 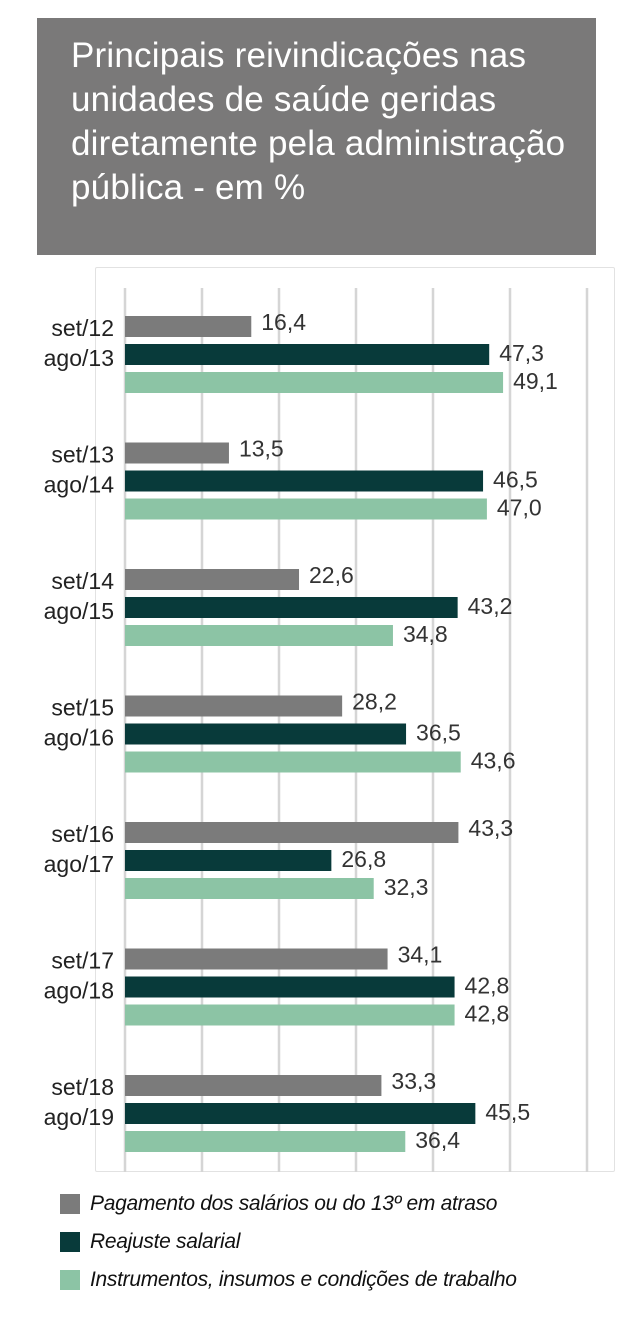 I want to click on category-label: set/14, so click(x=82, y=581).